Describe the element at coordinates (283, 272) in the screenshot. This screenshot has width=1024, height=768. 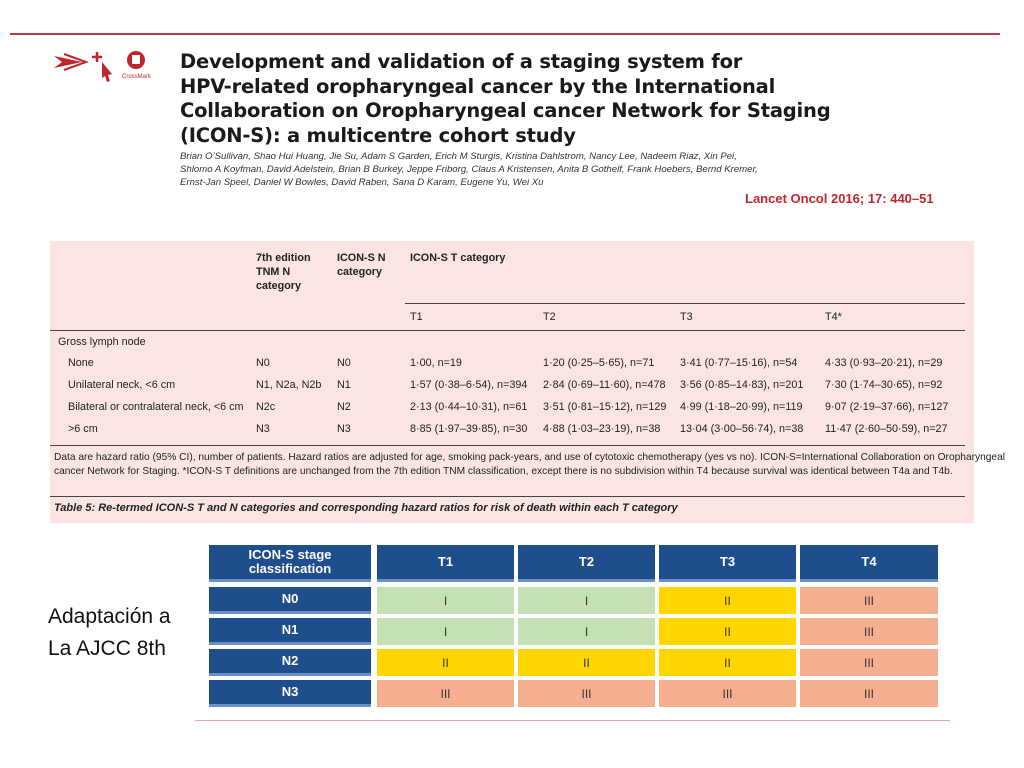
I see `column-header: 7th edition TNM N category` at that location.